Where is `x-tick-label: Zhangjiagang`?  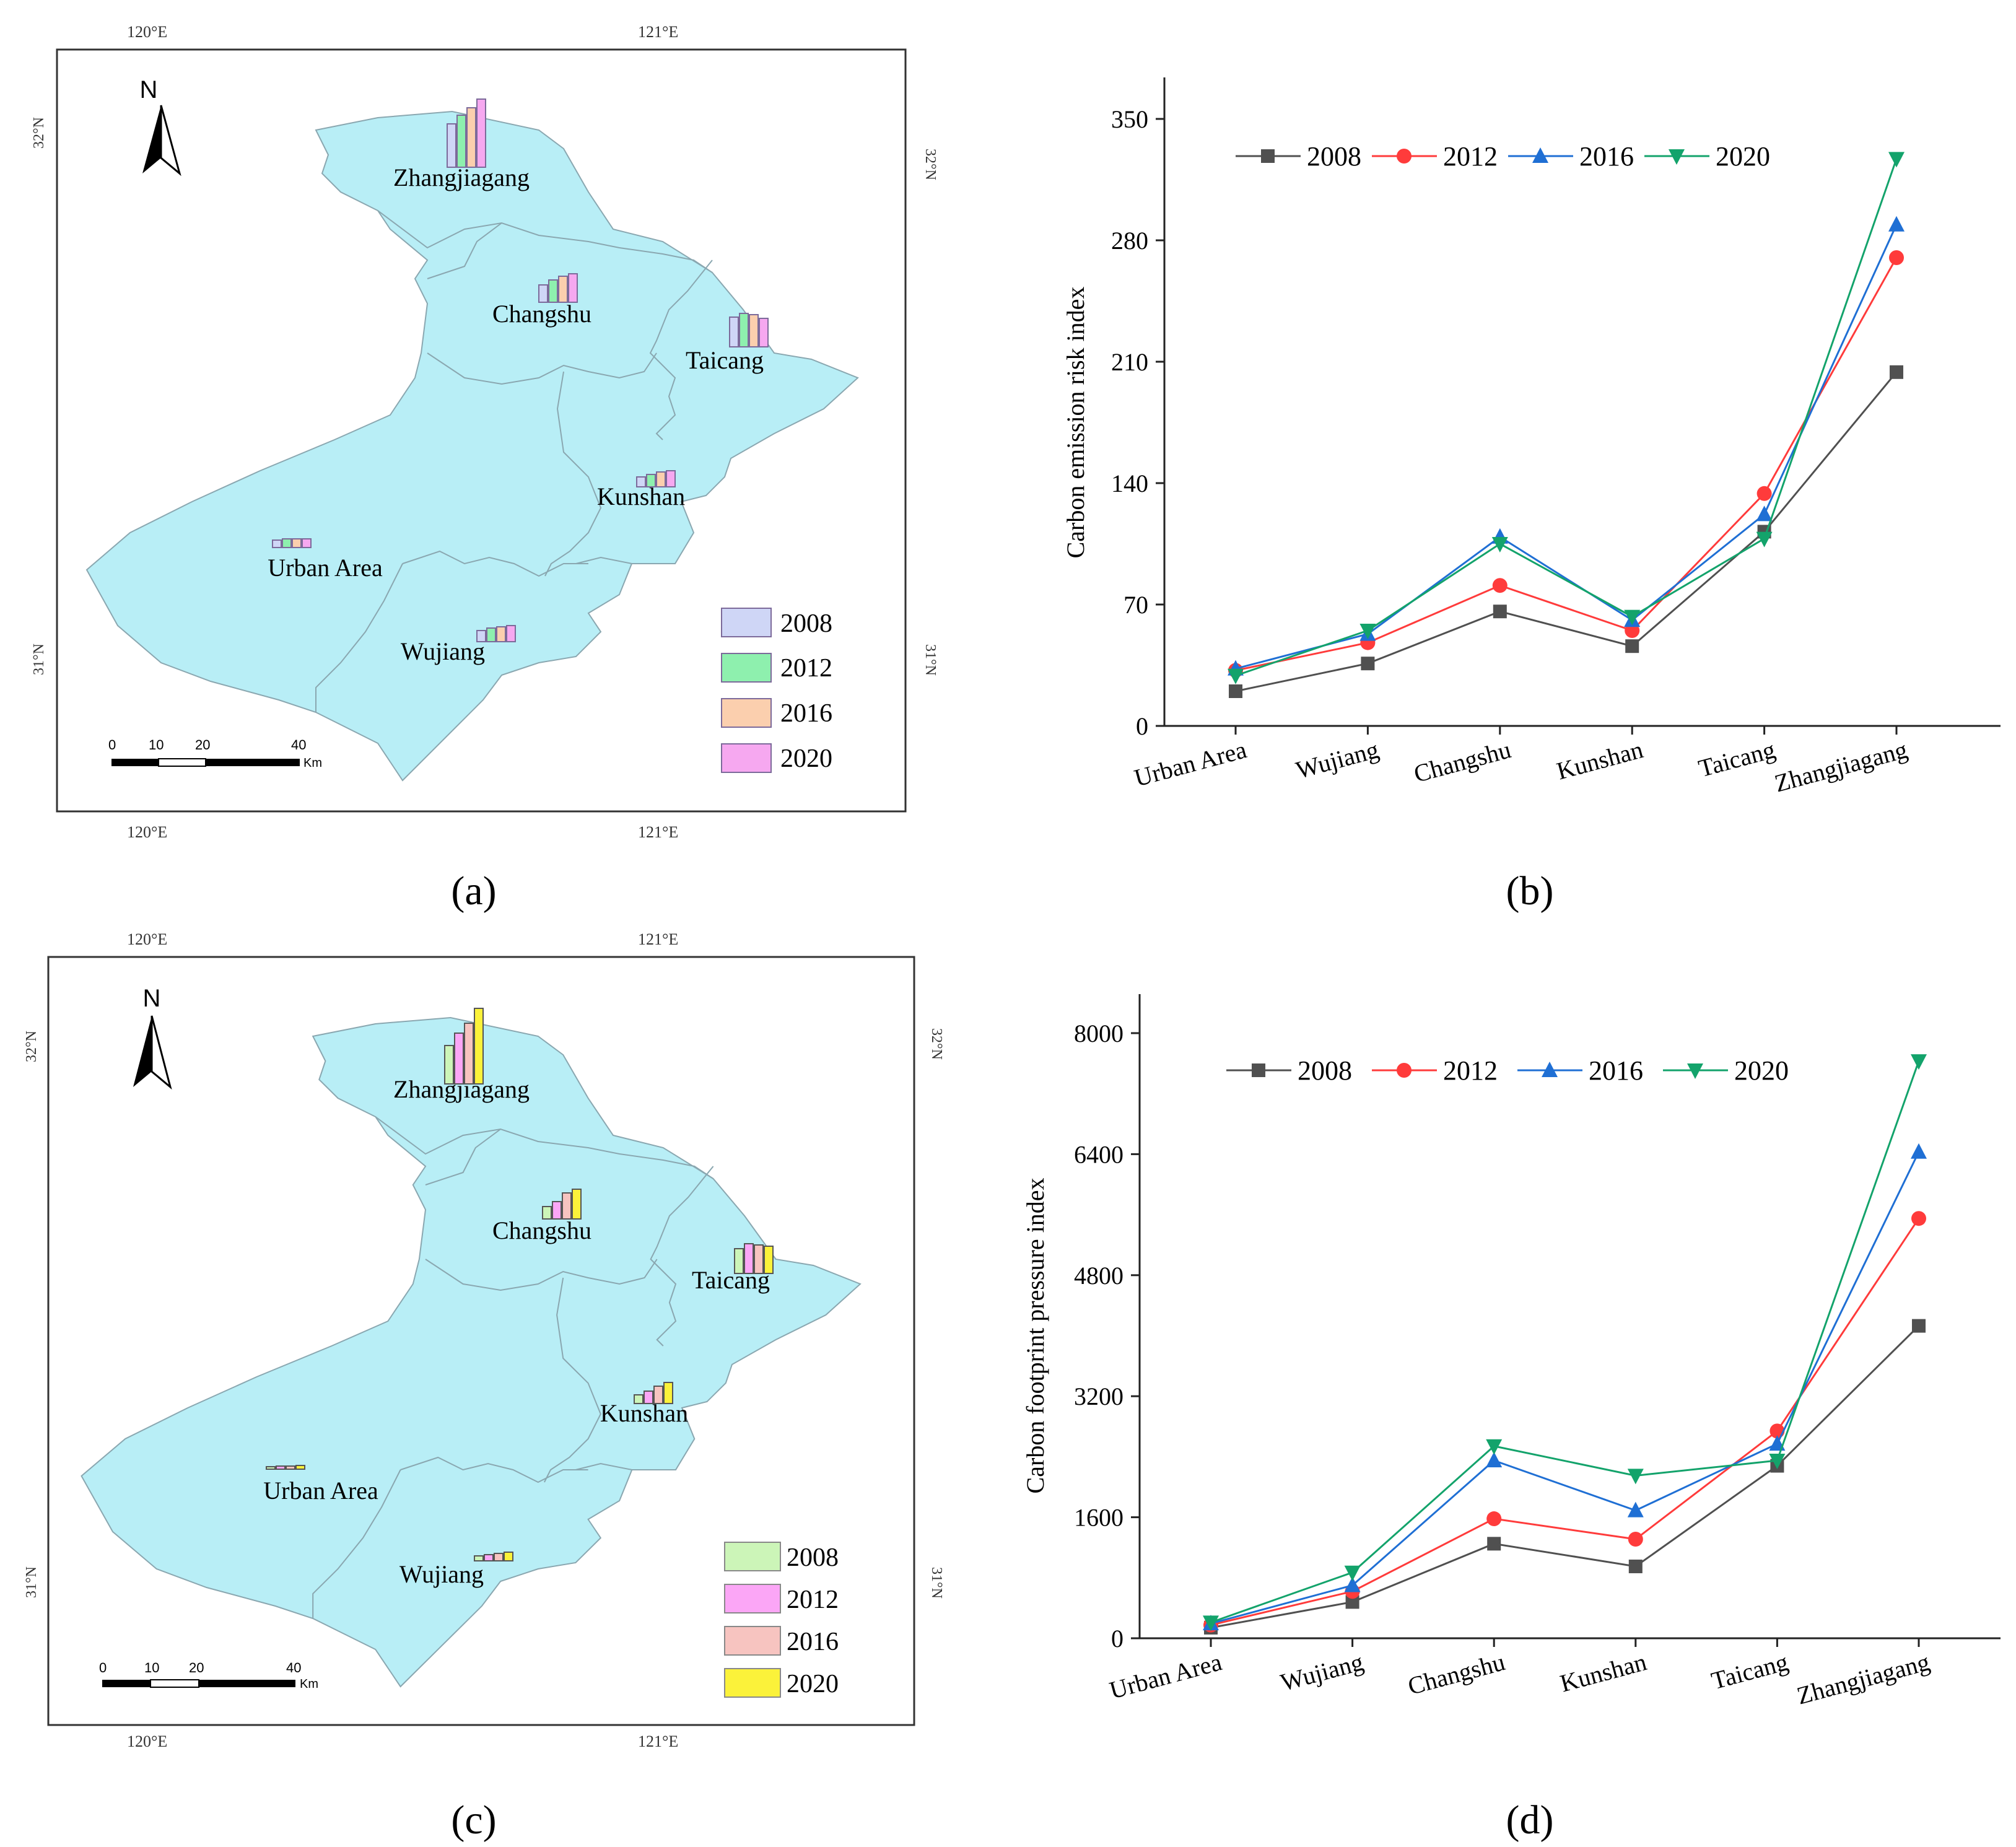 x-tick-label: Zhangjiagang is located at coordinates (1863, 1678).